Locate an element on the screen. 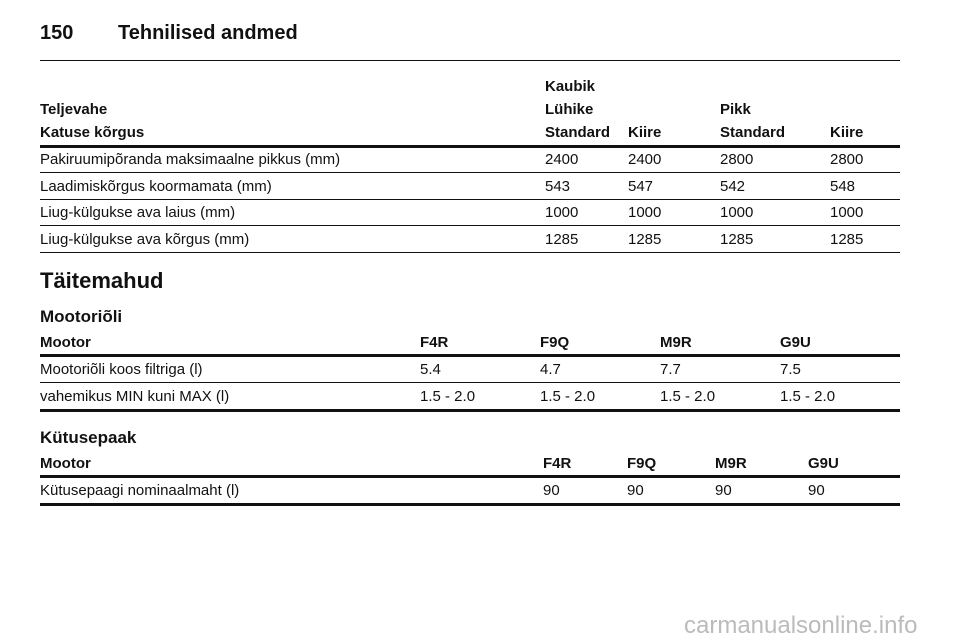 The image size is (960, 642). cell: Liug-külgukse ava laius (mm) is located at coordinates (138, 212).